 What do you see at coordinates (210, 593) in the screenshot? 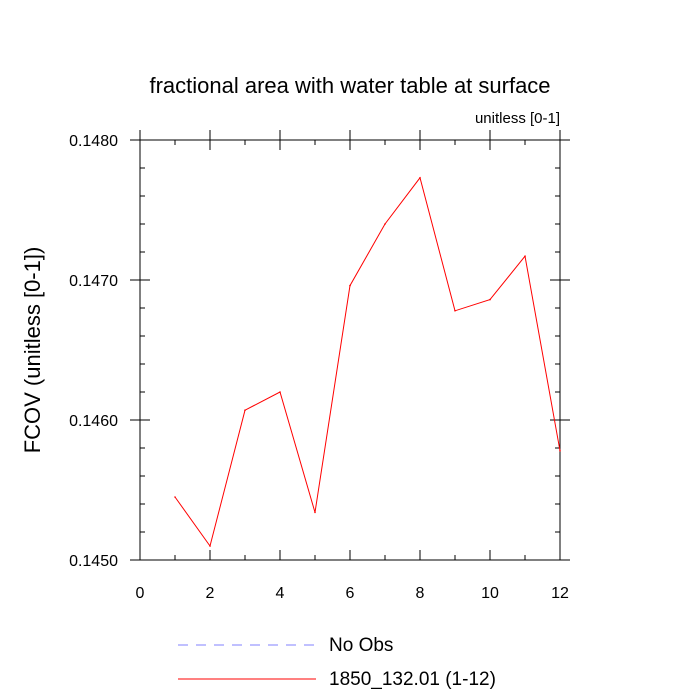
I see `x-tick-label: 2` at bounding box center [210, 593].